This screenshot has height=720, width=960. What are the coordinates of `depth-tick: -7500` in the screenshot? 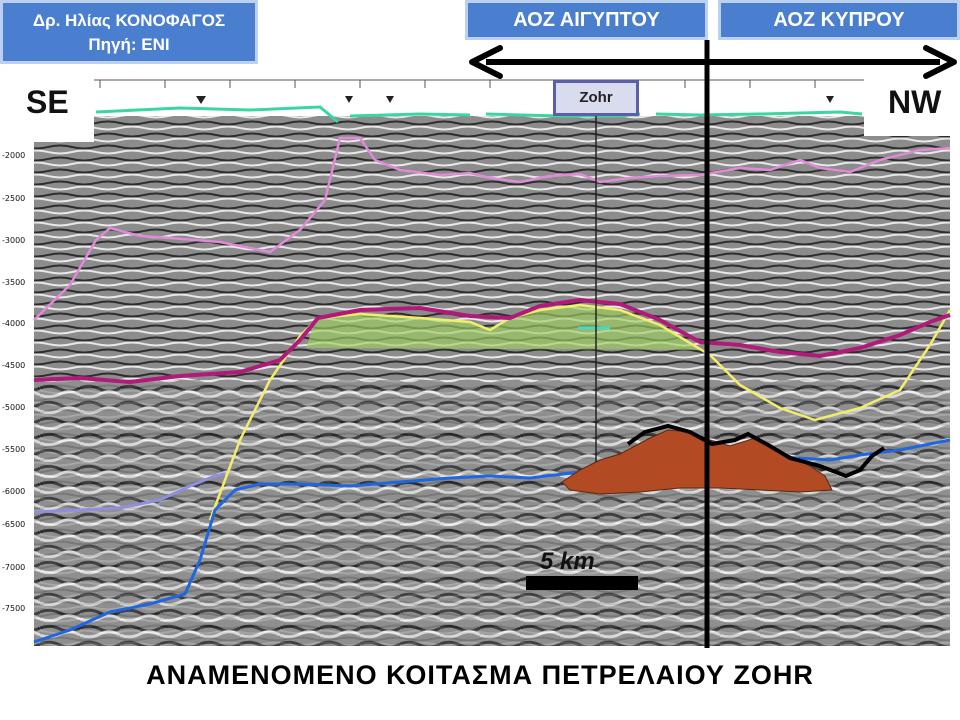 It's located at (13, 608).